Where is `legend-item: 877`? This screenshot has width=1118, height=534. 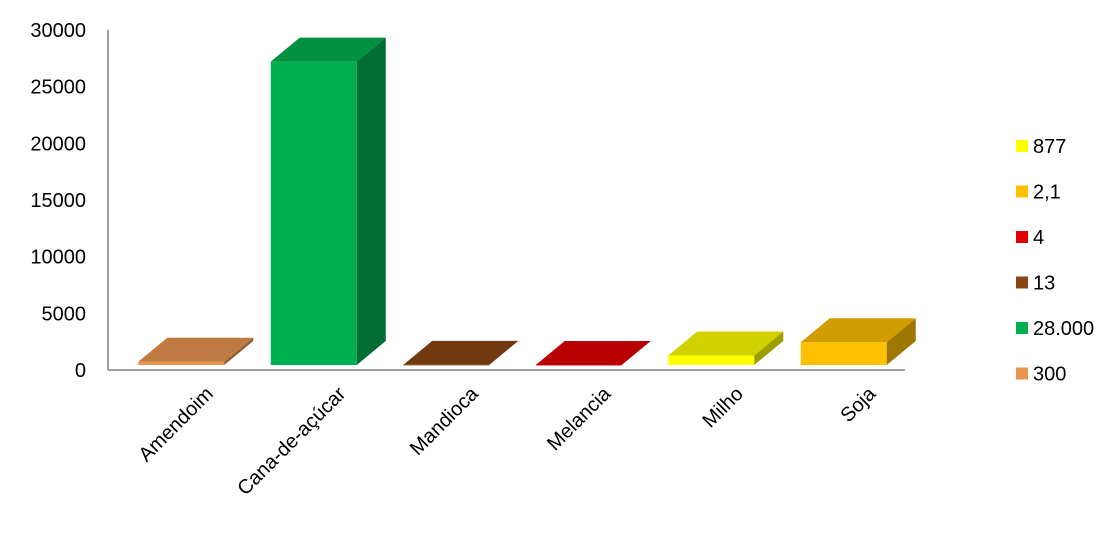
legend-item: 877 is located at coordinates (1041, 147).